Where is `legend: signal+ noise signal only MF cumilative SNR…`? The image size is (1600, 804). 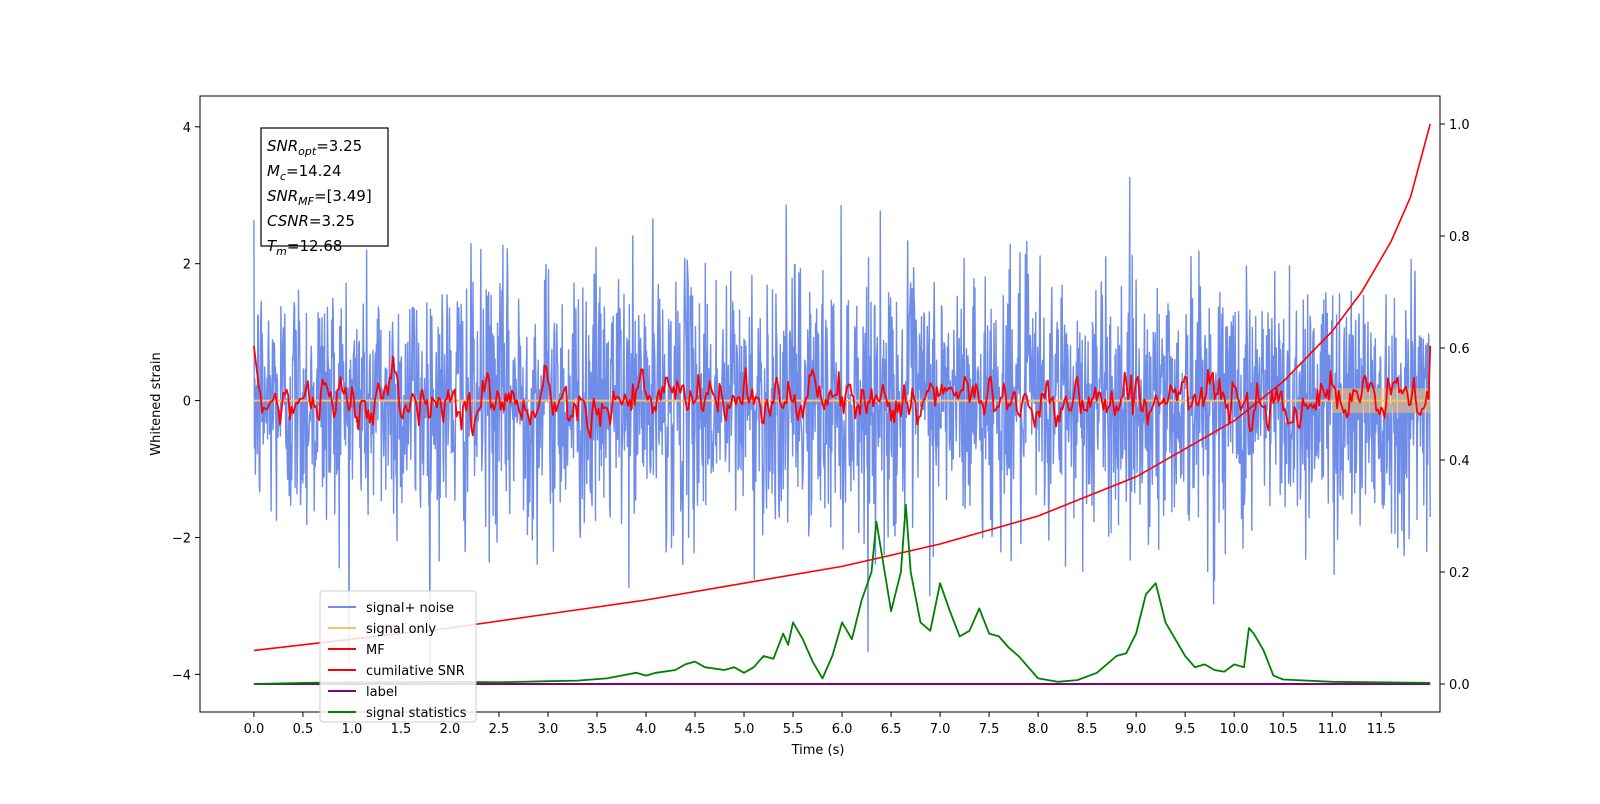 legend: signal+ noise signal only MF cumilative SNR… is located at coordinates (398, 656).